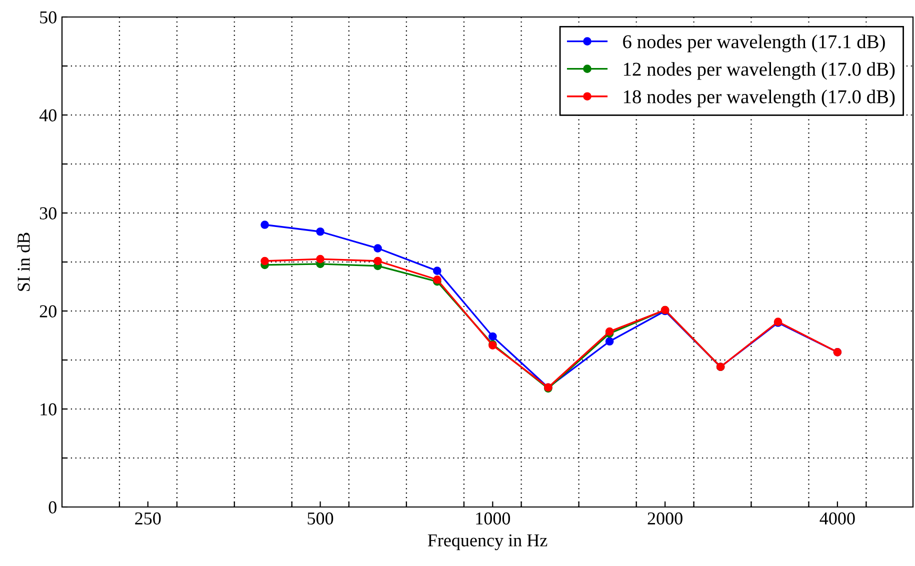  What do you see at coordinates (665, 518) in the screenshot?
I see `x-tick-label: 2000` at bounding box center [665, 518].